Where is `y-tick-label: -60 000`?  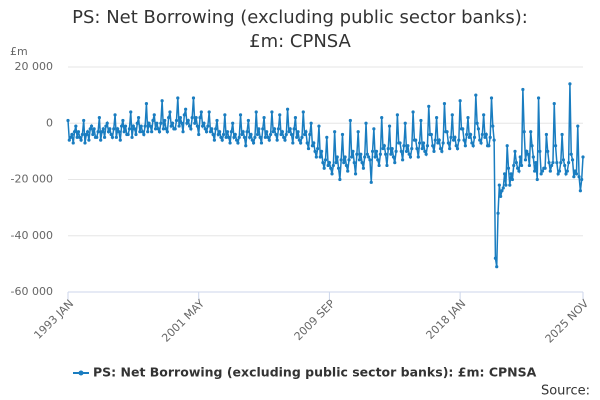 y-tick-label: -60 000 is located at coordinates (32, 291).